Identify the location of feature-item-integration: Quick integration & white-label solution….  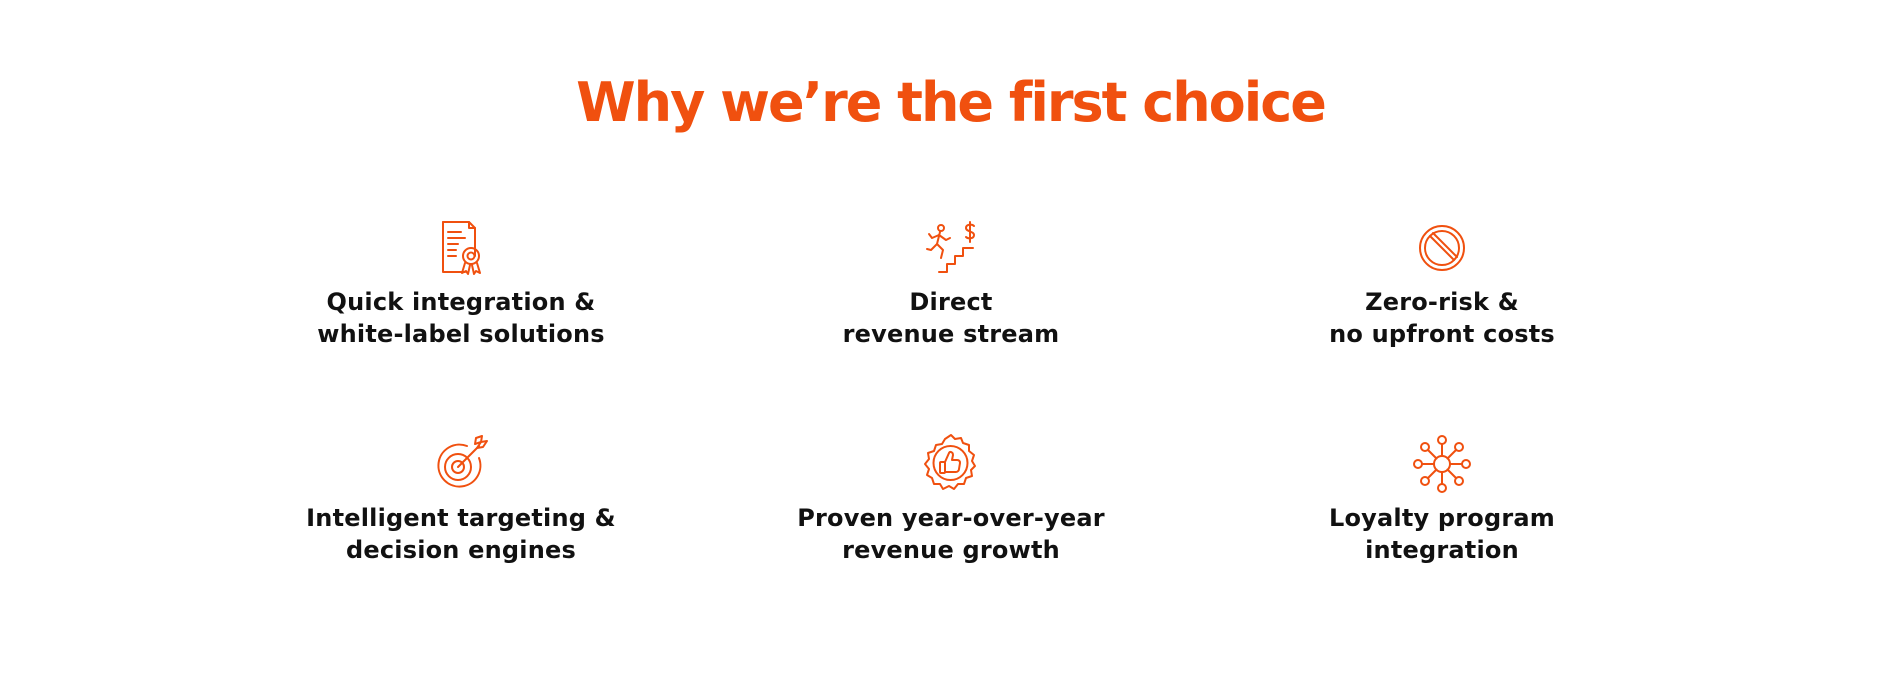
(461, 284).